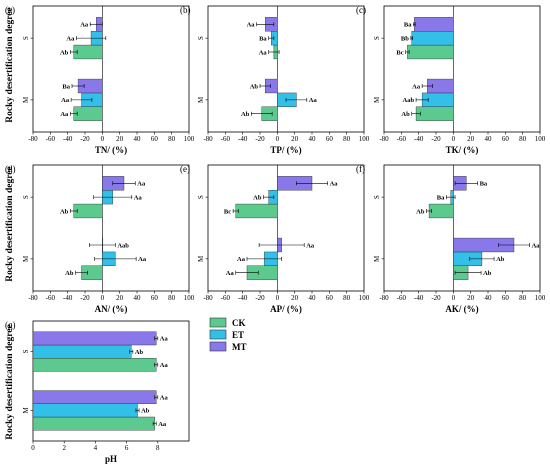 The width and height of the screenshot is (550, 471). I want to click on x-tick-label-b: 100, so click(364, 139).